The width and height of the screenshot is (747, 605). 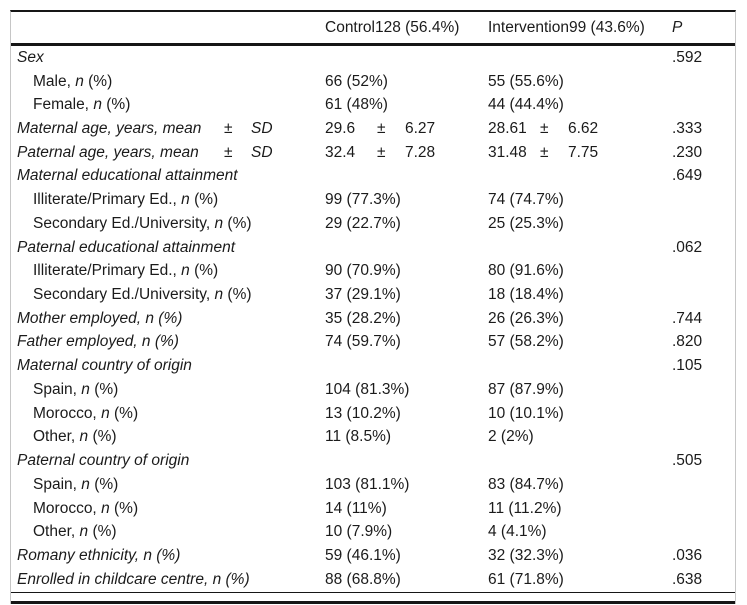 I want to click on control-value-cell: 32.4 ±7.28, so click(x=380, y=152).